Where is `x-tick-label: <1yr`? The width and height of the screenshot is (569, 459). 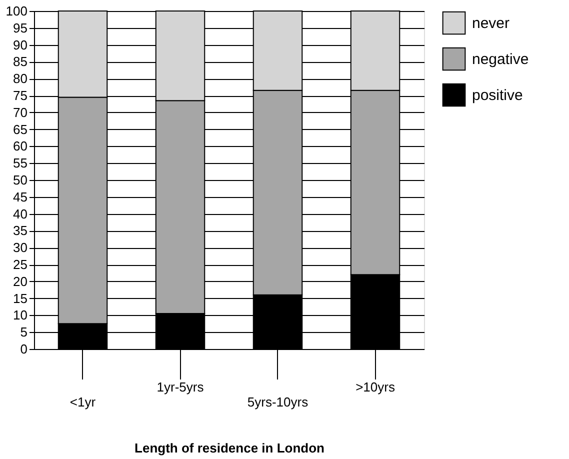 x-tick-label: <1yr is located at coordinates (83, 402).